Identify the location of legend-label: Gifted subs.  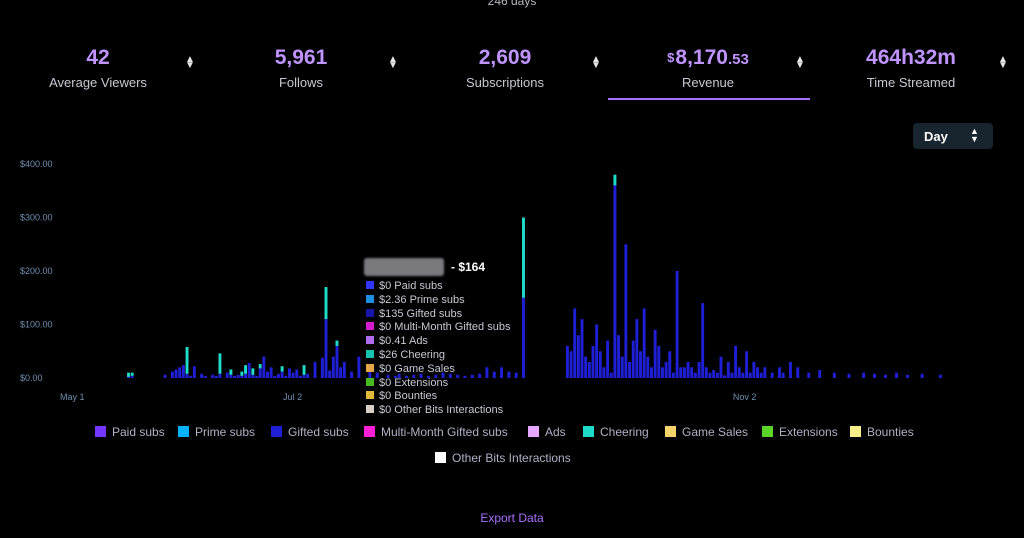
(318, 432).